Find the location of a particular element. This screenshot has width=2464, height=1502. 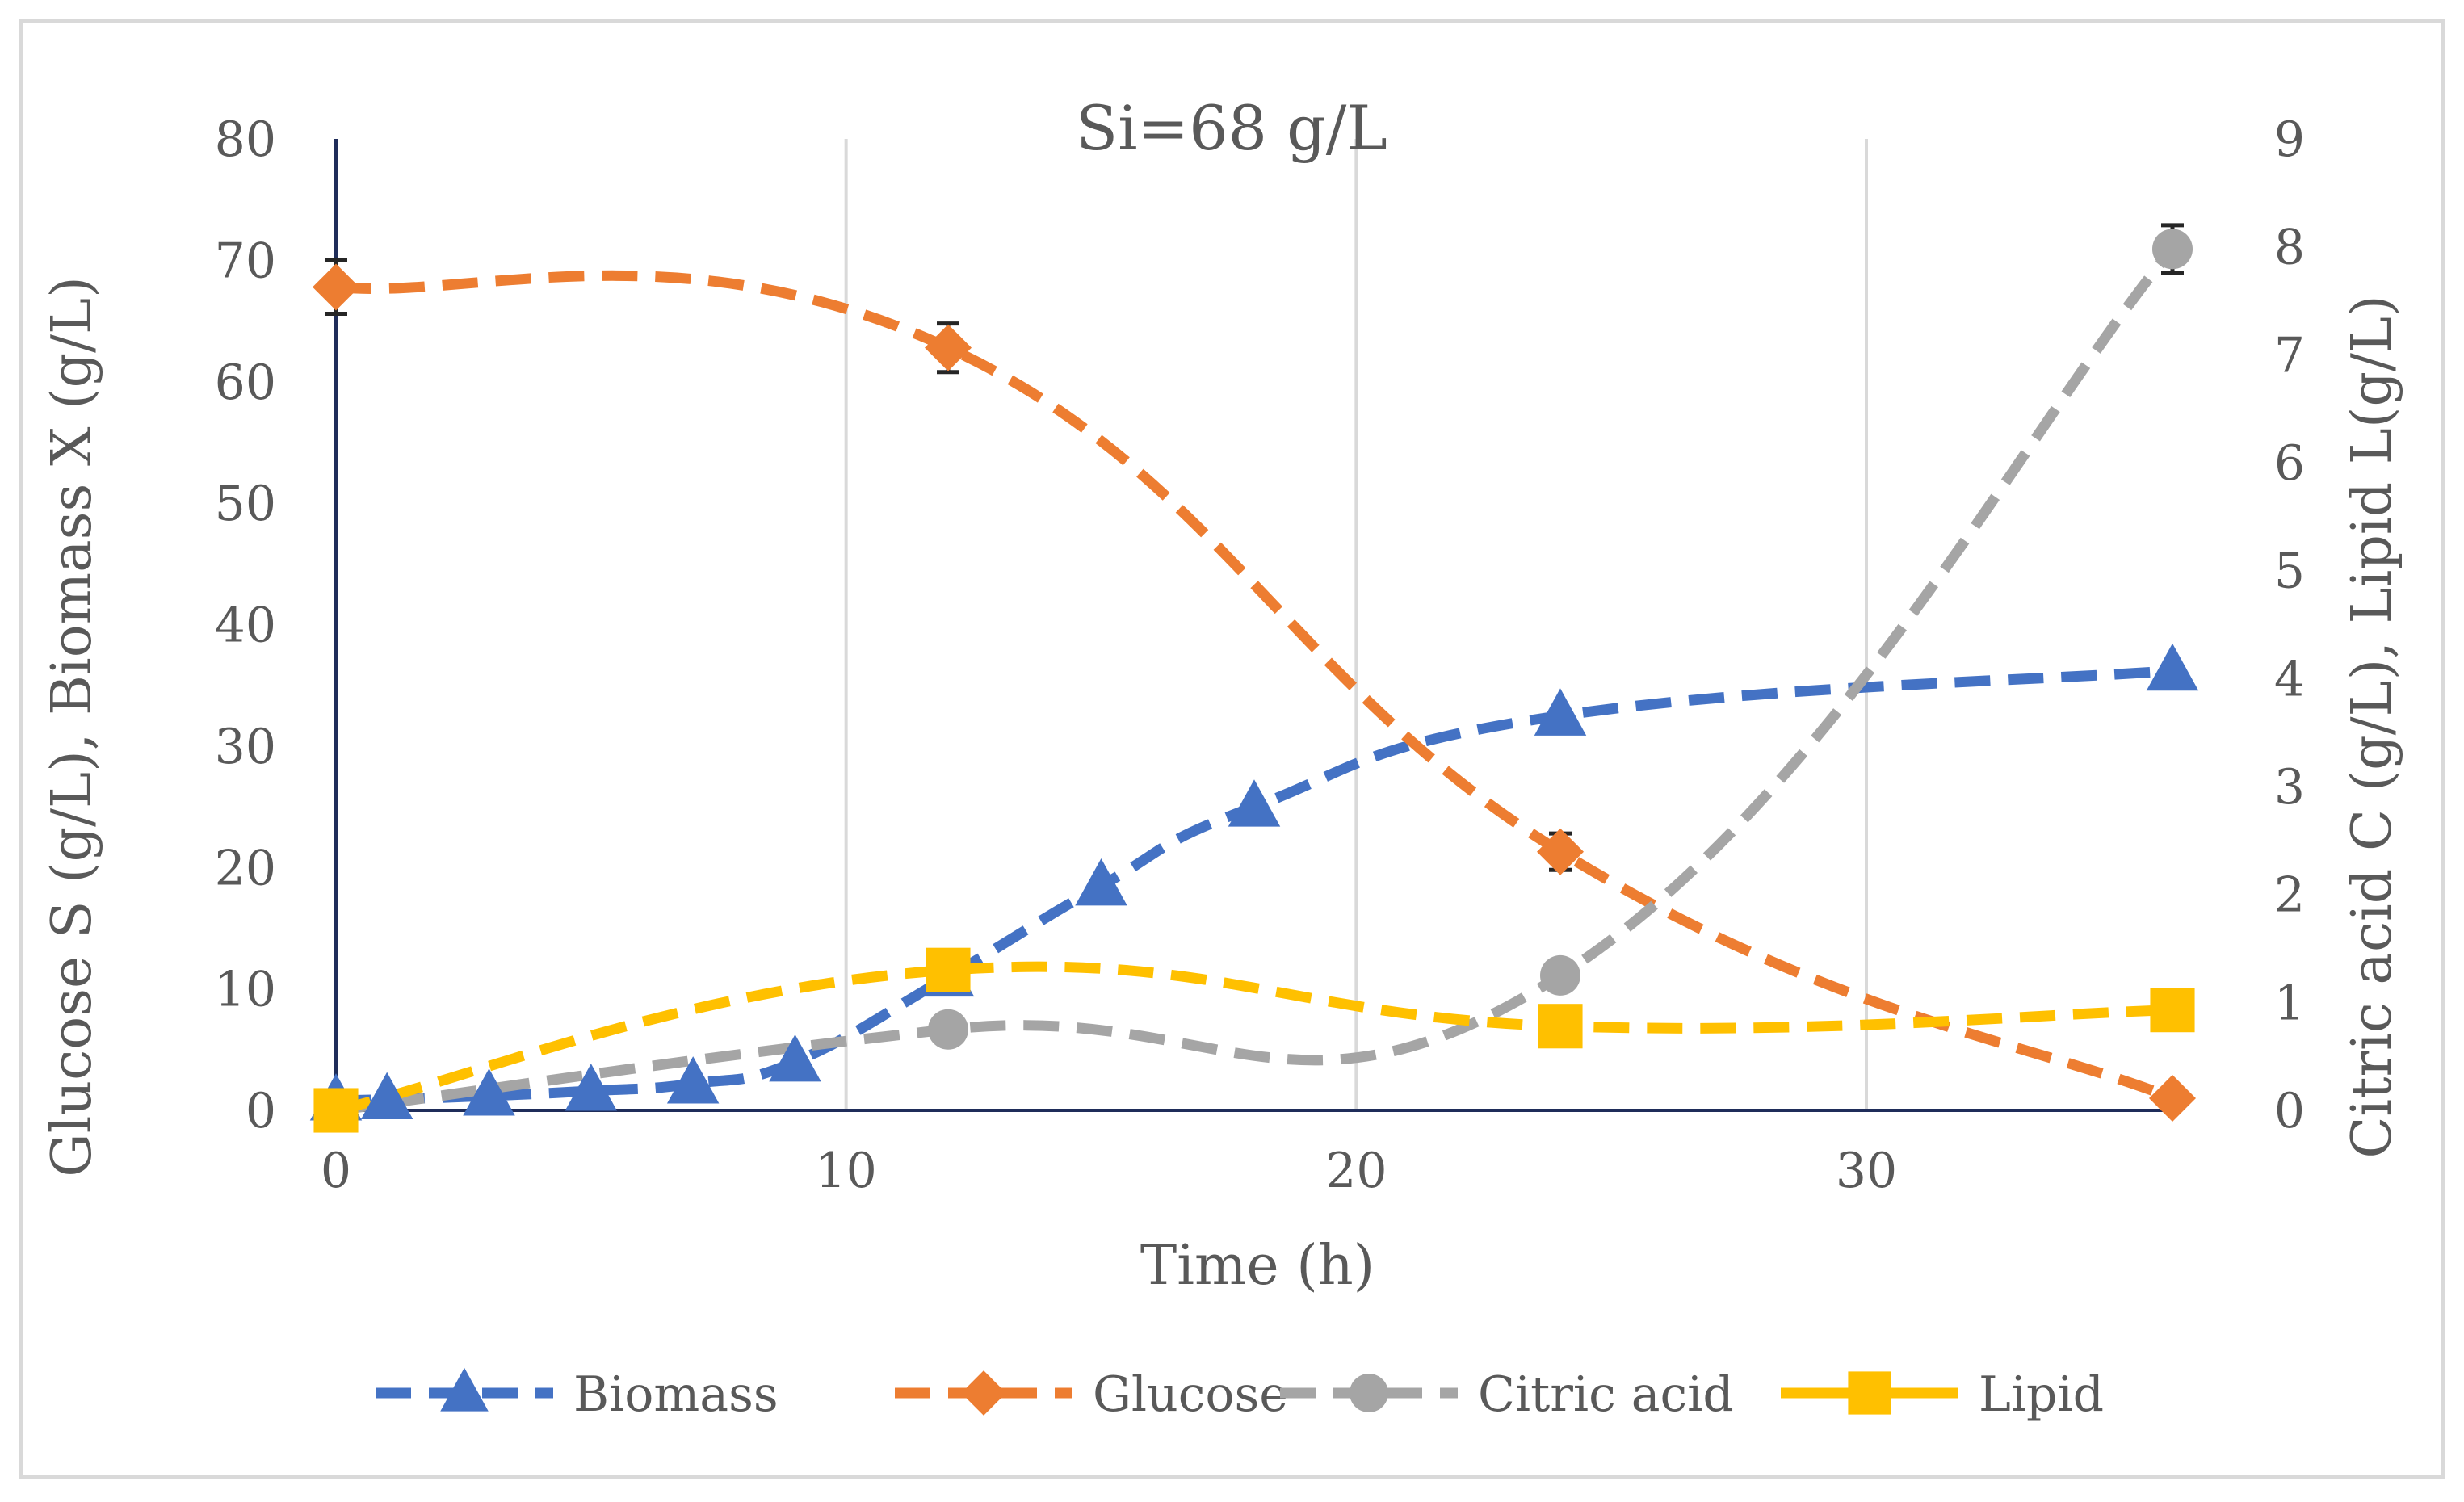

y-left-tick-label: 40 is located at coordinates (246, 626).